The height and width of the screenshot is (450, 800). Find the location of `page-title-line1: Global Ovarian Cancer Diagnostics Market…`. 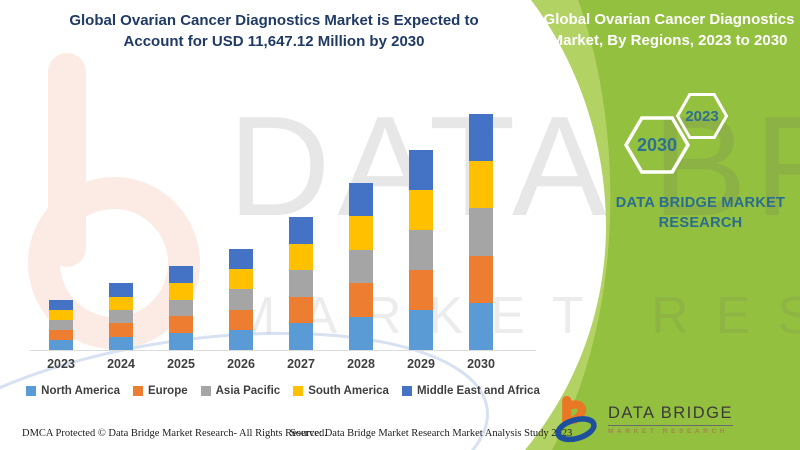

page-title-line1: Global Ovarian Cancer Diagnostics Market… is located at coordinates (274, 20).